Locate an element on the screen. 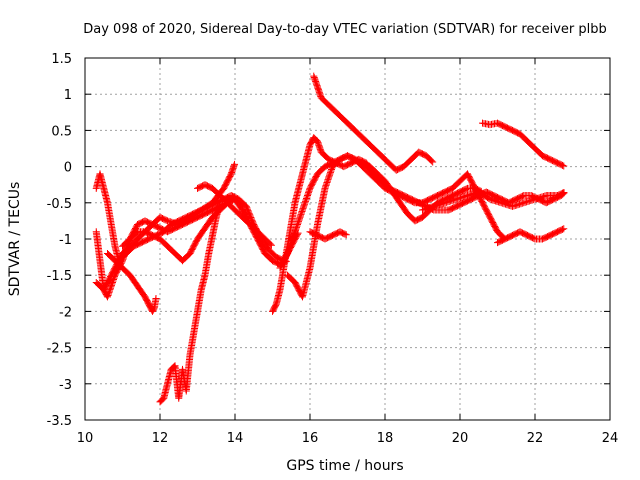  x-tick-labels: 10 12 14 16 18 20 22 24 is located at coordinates (348, 438).